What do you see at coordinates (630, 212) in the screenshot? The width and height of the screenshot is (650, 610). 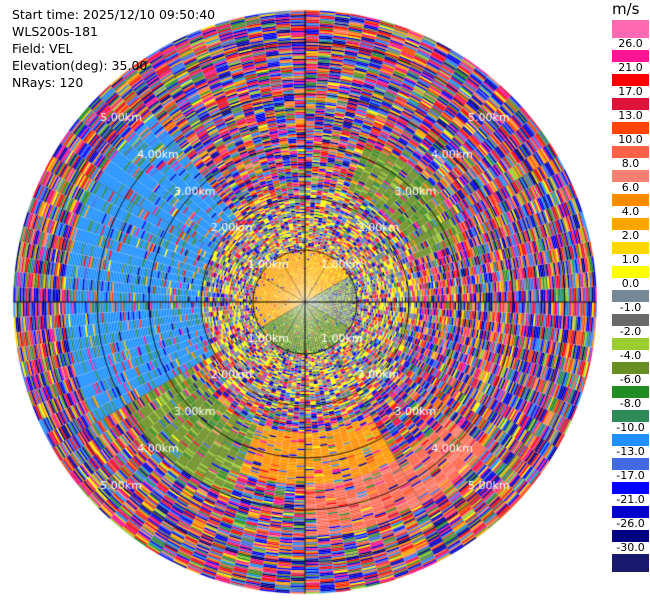 I see `colorbar-tick-label: 4.0` at bounding box center [630, 212].